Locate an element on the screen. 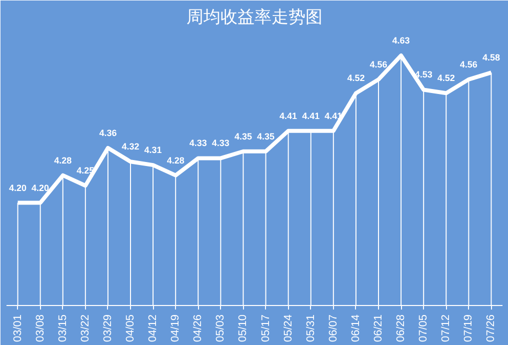  x-tick-label: 05/03 is located at coordinates (220, 328).